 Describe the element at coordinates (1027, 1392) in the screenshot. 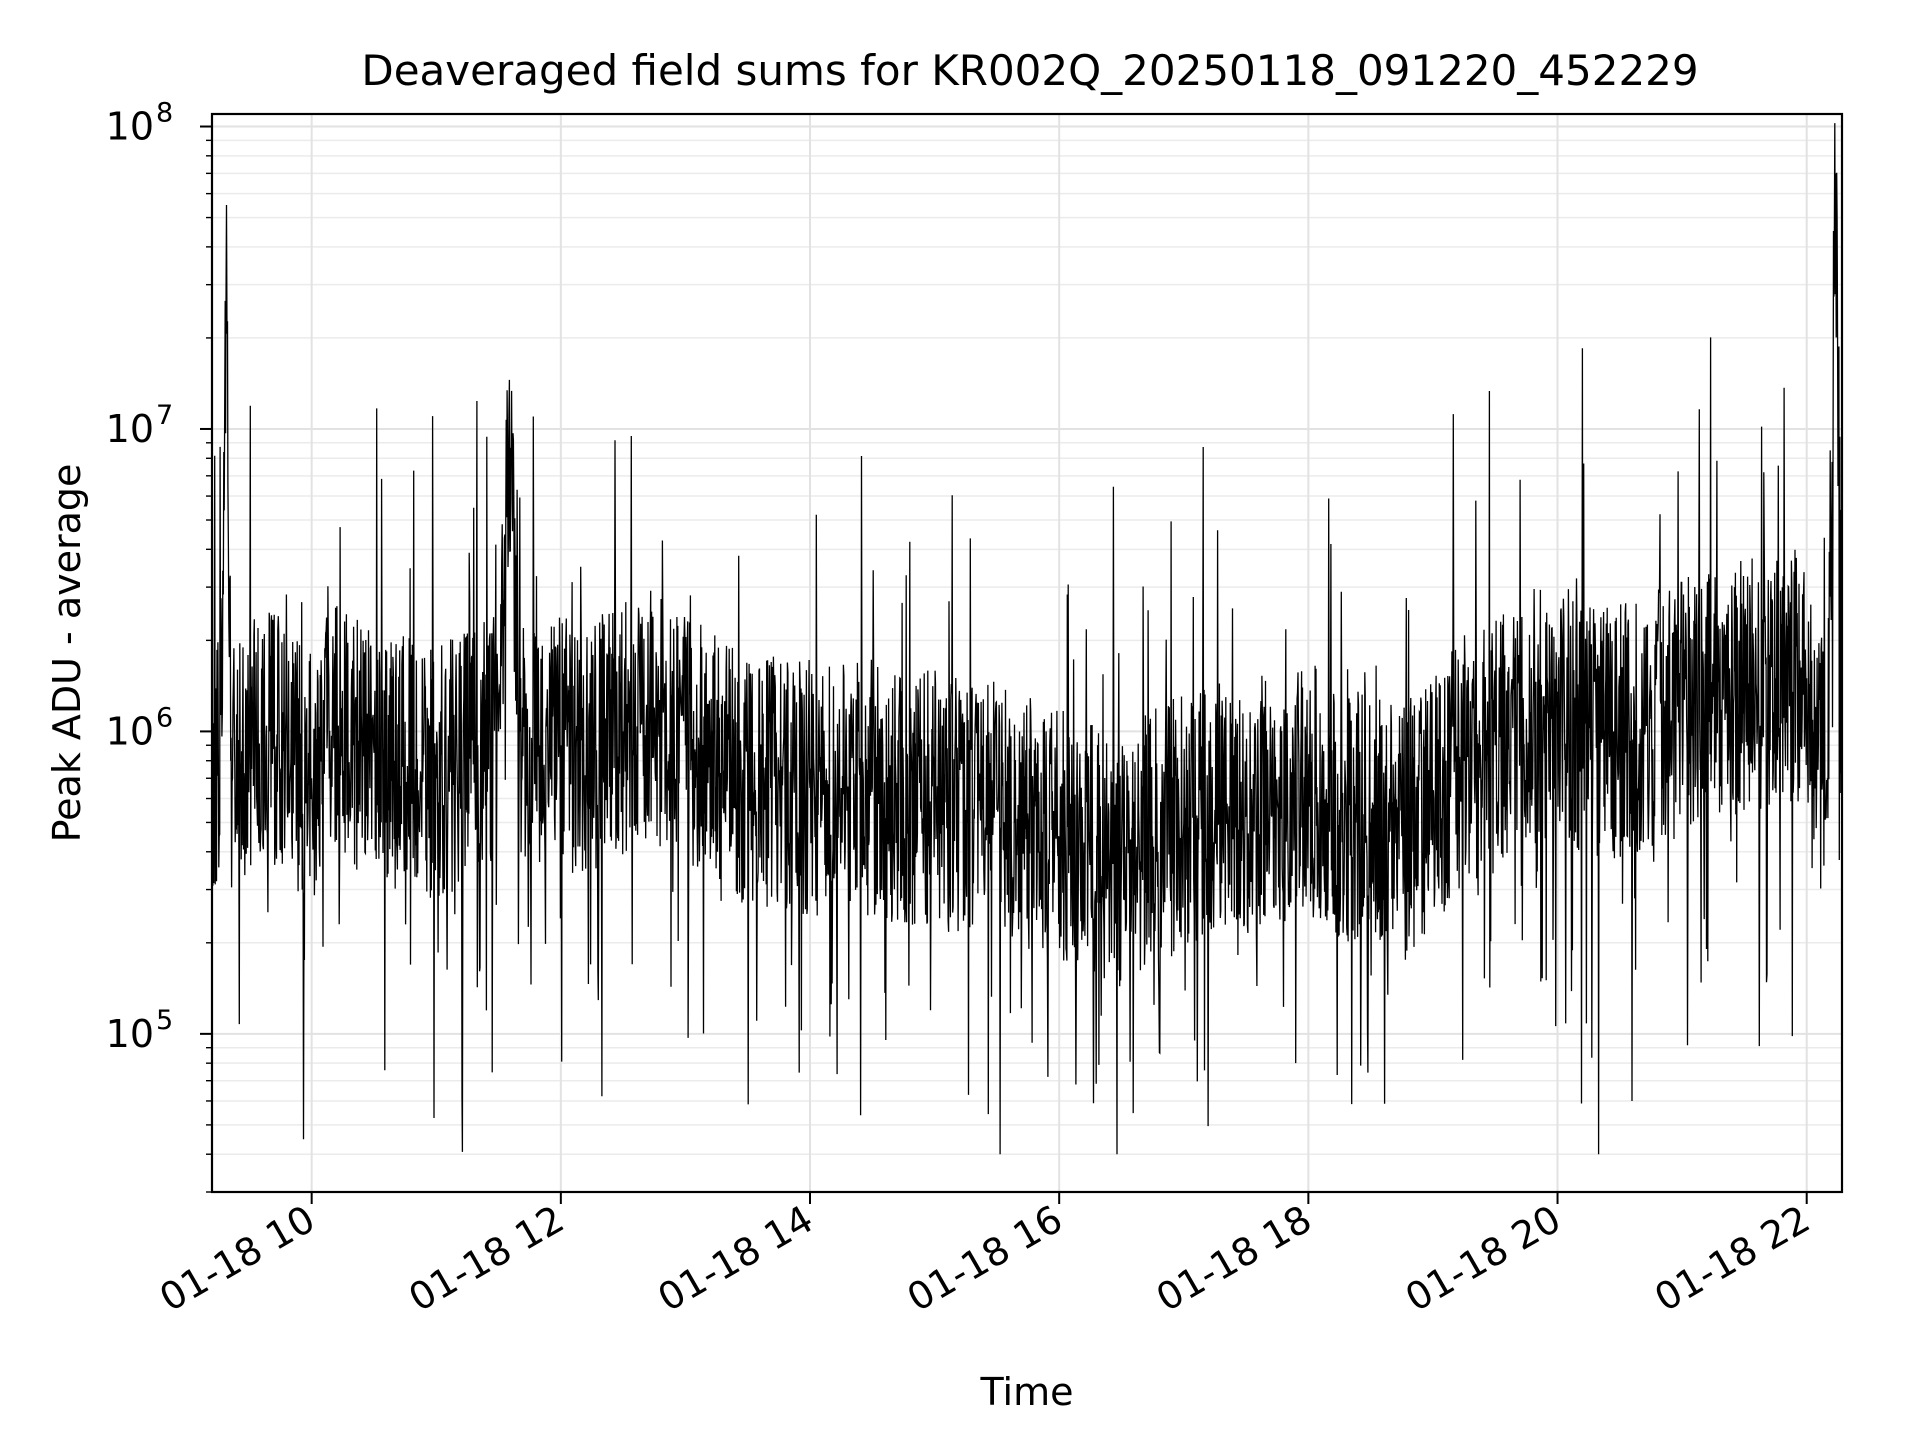

I see `x-axis-label: Time` at that location.